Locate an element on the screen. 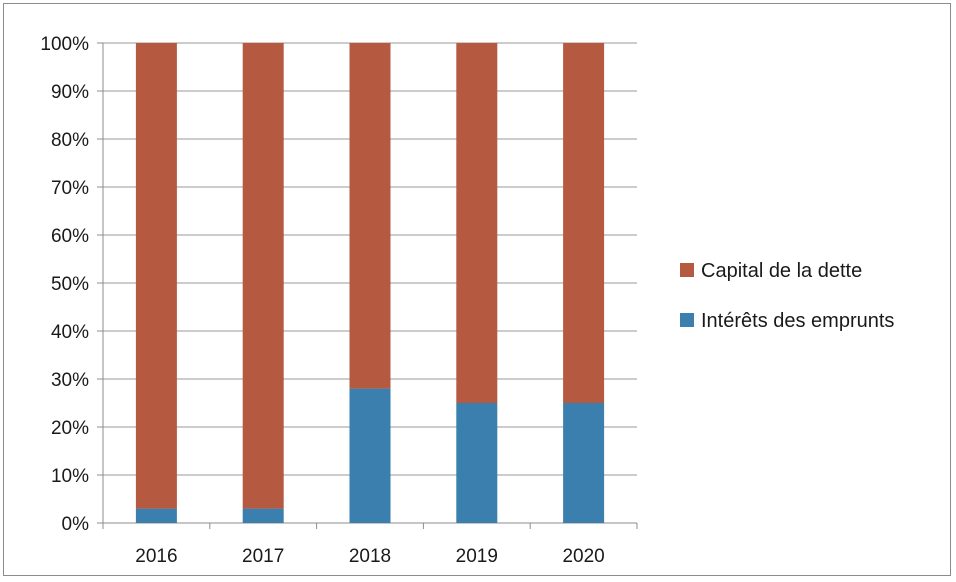 The image size is (956, 582). y-tick-labels: 0% 10% 20% 30% 40% 50% 60% 70% 80% 90% 100% is located at coordinates (64, 284).